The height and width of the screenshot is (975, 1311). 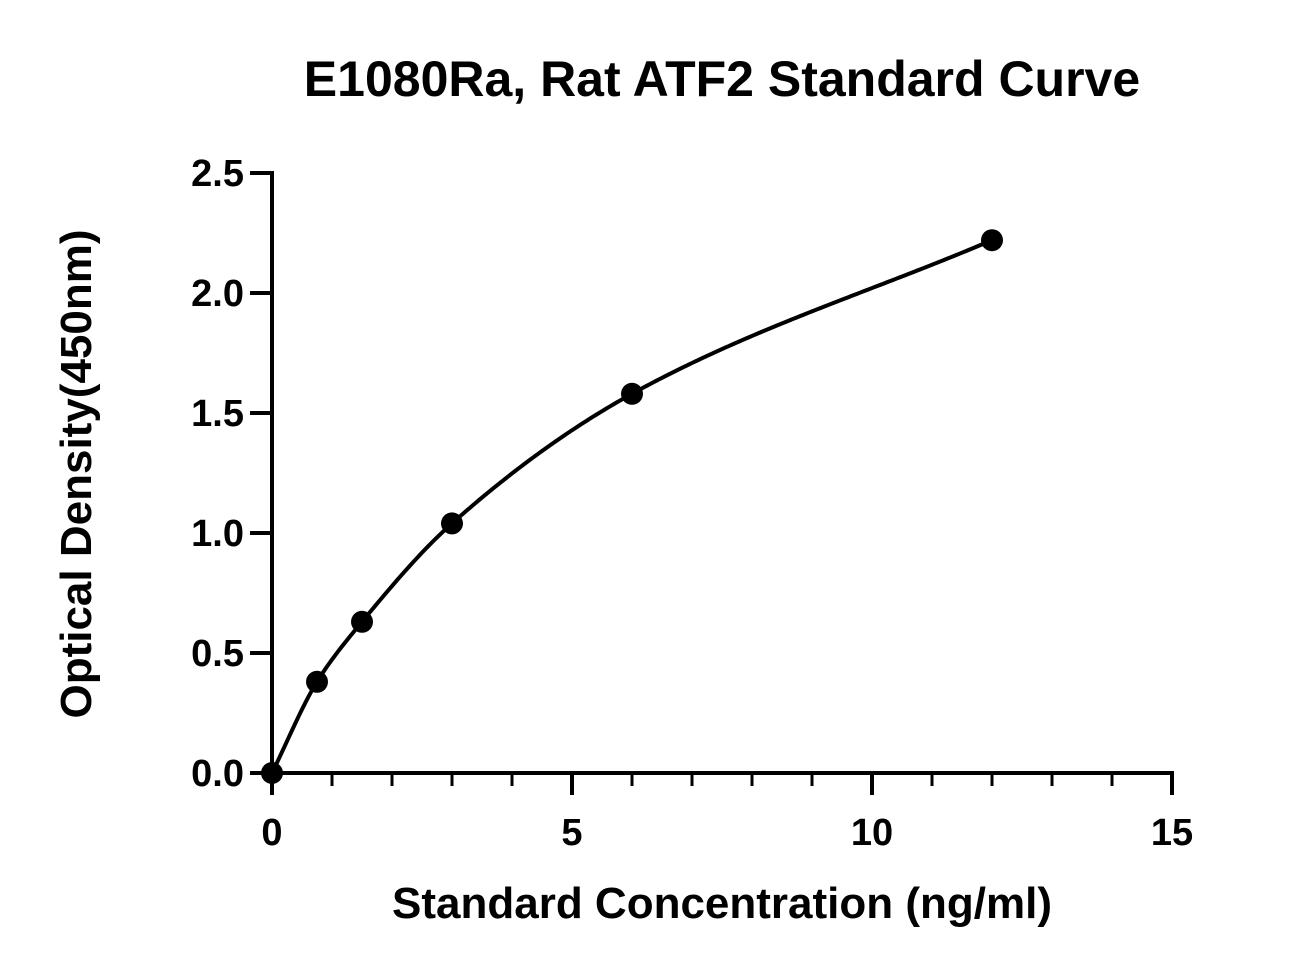 I want to click on x-tick-label: 0, so click(x=271, y=833).